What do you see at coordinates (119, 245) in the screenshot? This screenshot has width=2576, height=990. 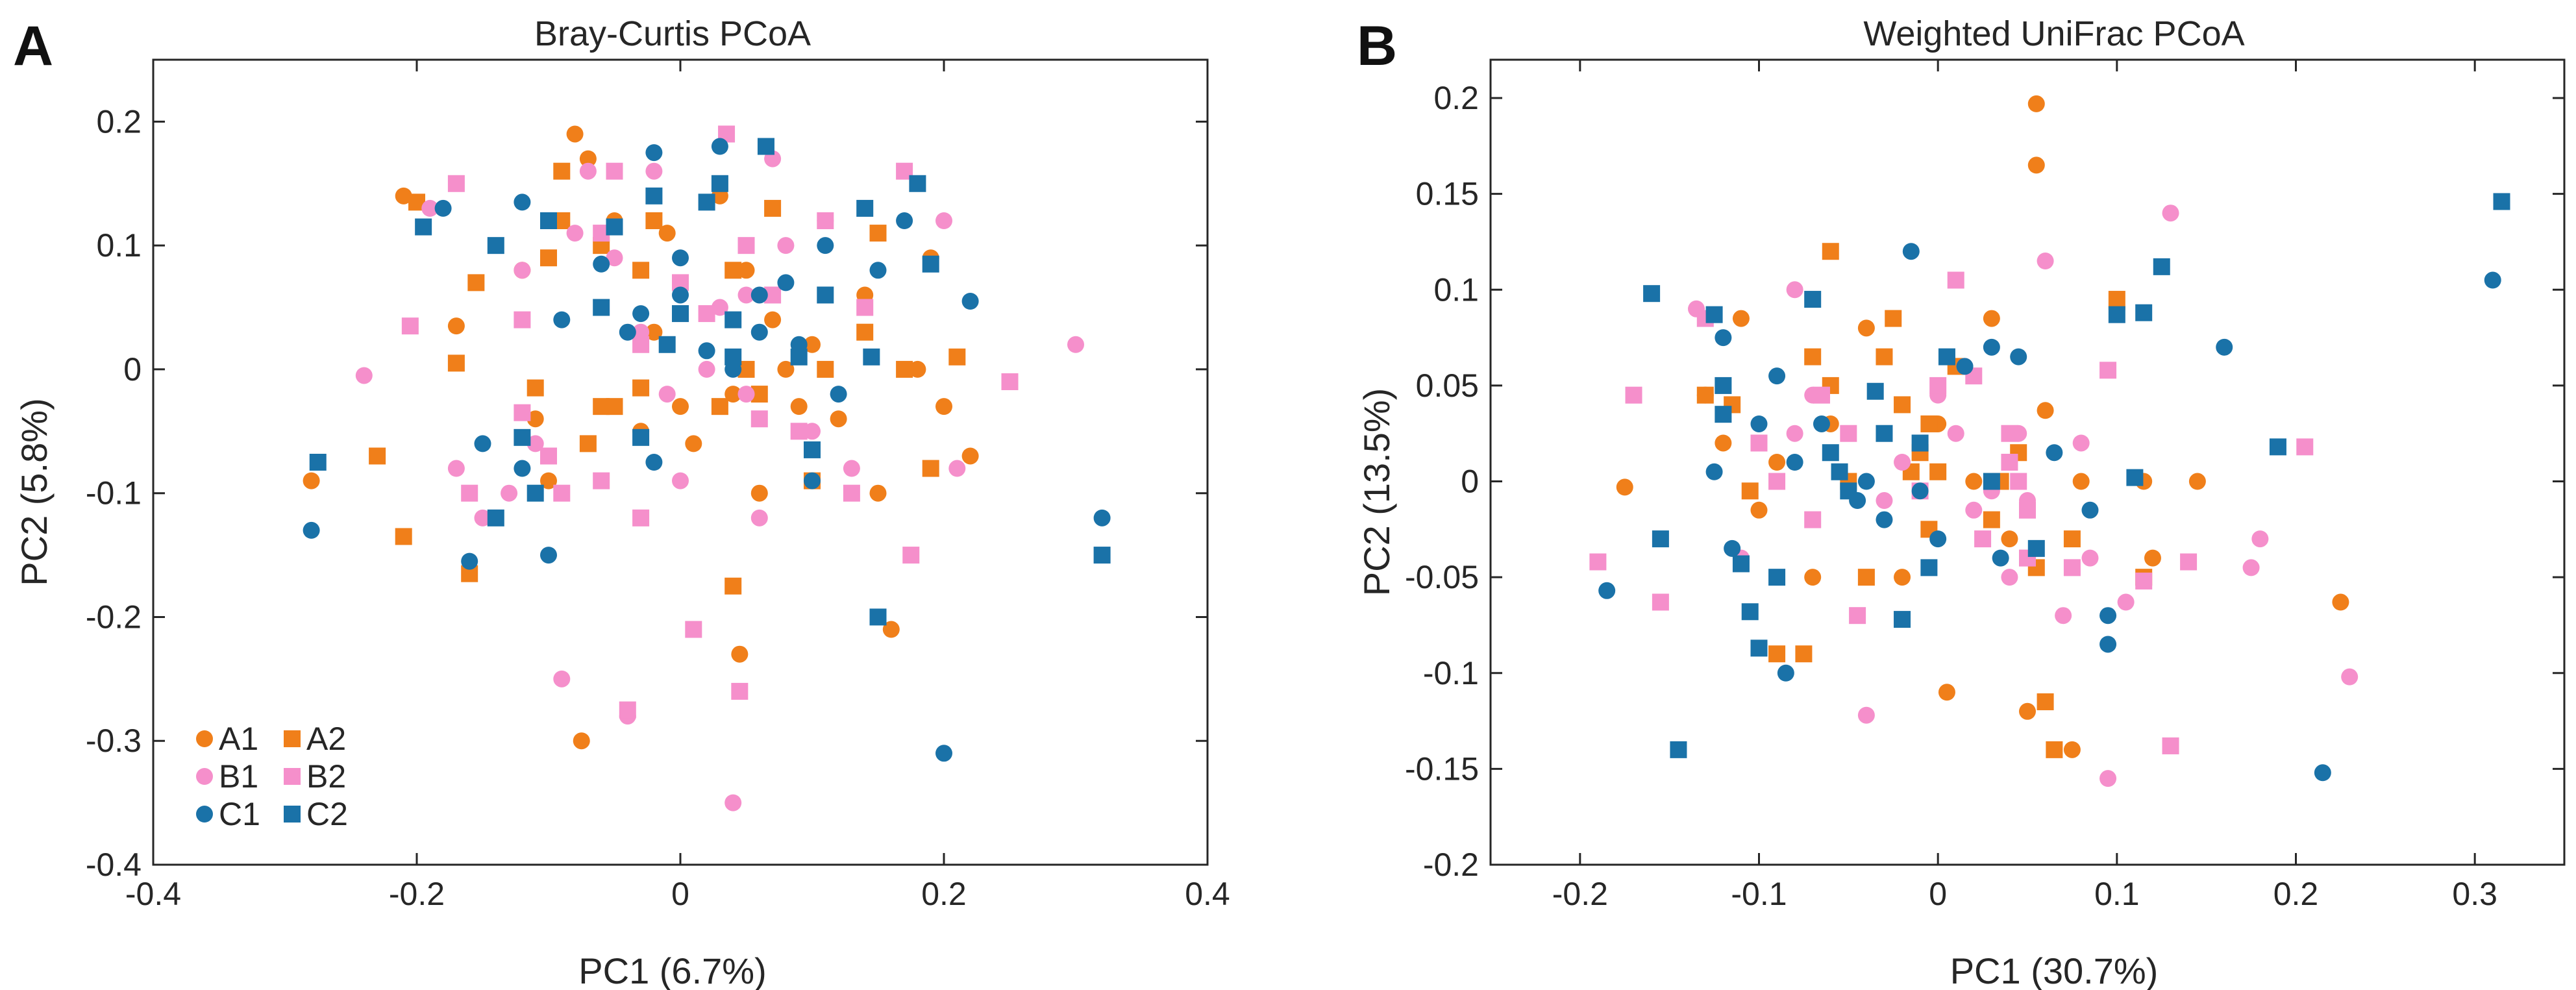 I see `panel-a-ytick-label: 0.1` at bounding box center [119, 245].